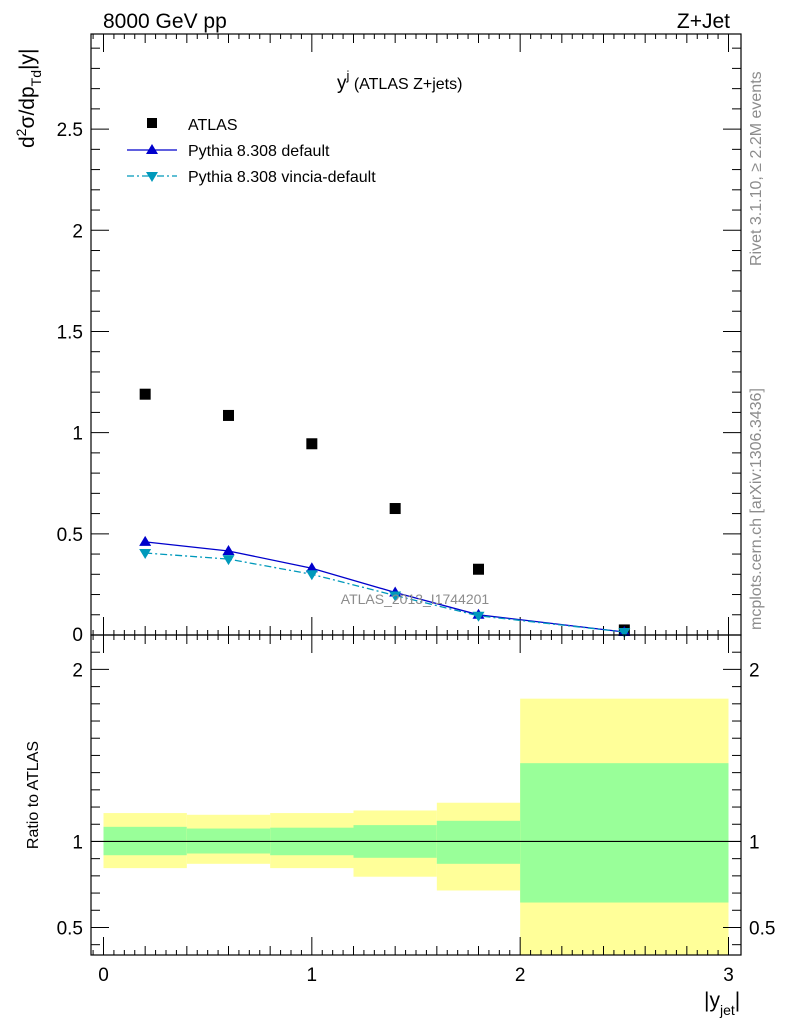 This screenshot has width=786, height=1024. Describe the element at coordinates (520, 975) in the screenshot. I see `x-tick-label: 2` at that location.